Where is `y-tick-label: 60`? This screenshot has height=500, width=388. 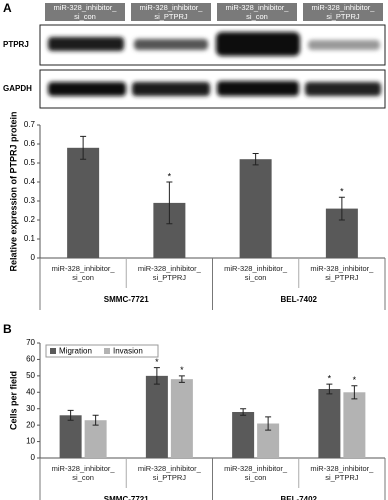
y-tick-label: 60 is located at coordinates (30, 359).